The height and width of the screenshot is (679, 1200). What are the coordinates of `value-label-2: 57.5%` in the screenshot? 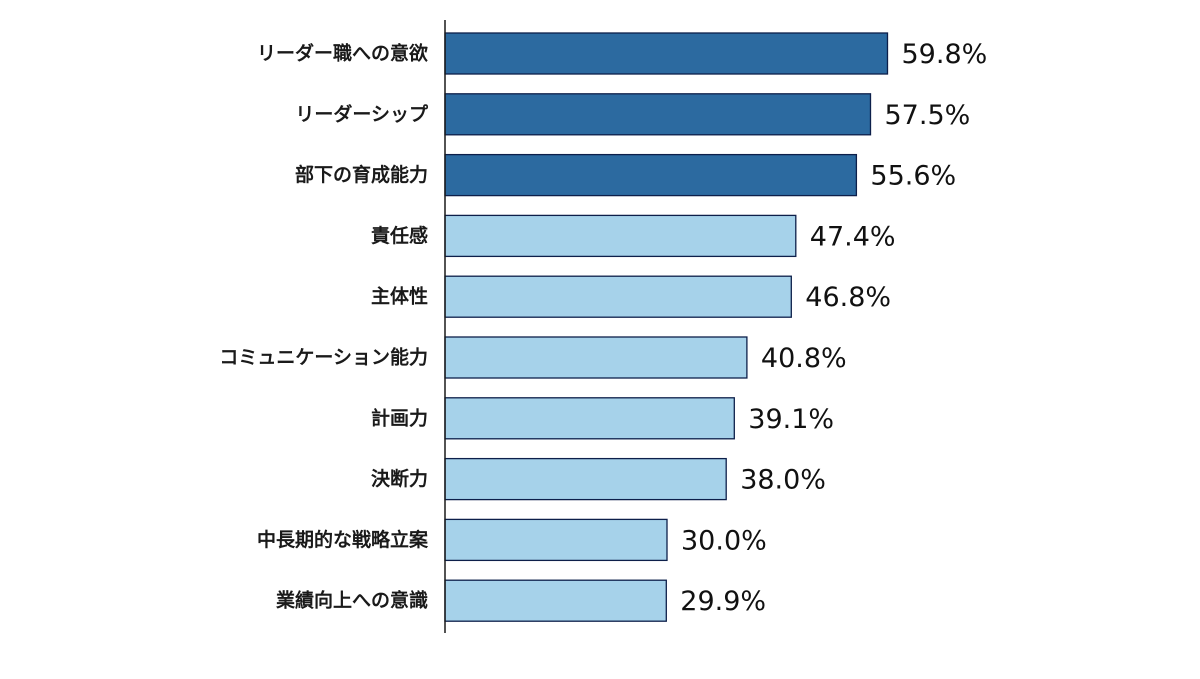 It's located at (928, 115).